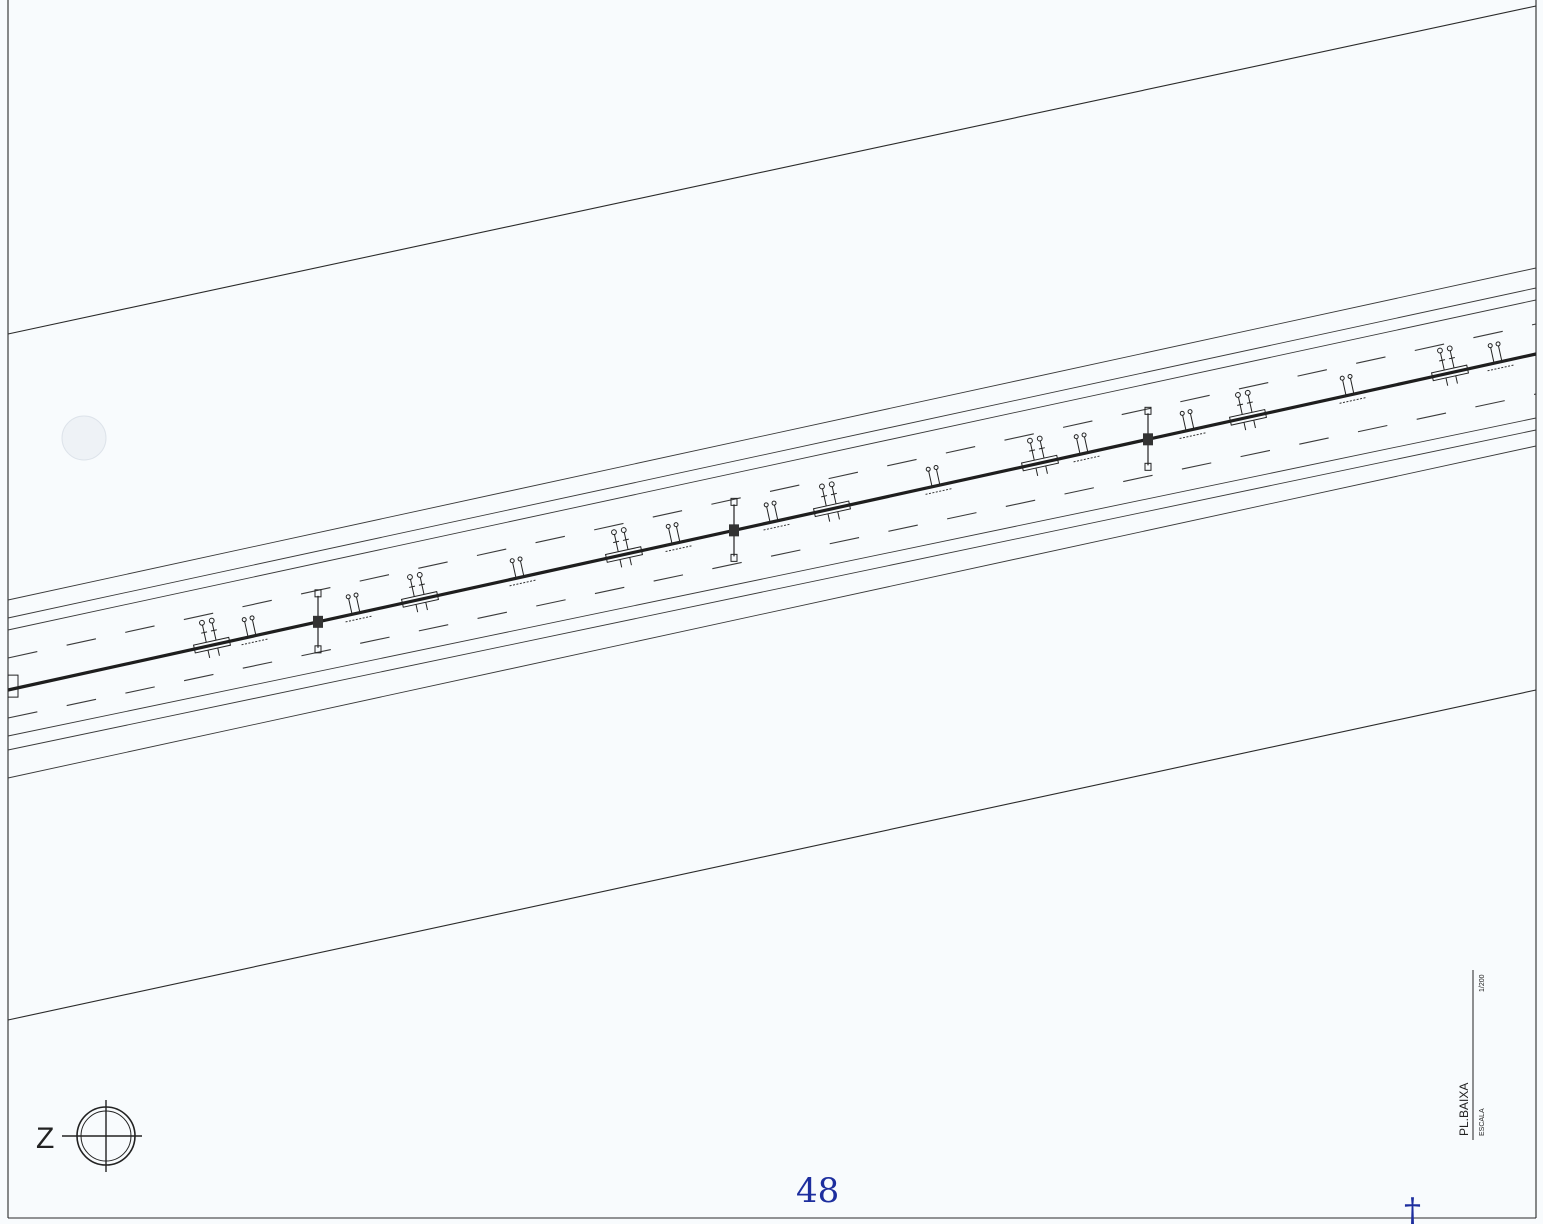 The width and height of the screenshot is (1543, 1224). I want to click on post-bottom, so click(1148, 466).